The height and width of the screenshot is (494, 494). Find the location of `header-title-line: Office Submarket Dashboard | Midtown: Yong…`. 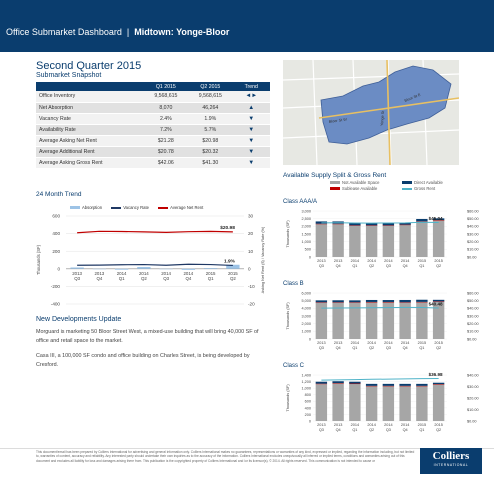

header-title-line: Office Submarket Dashboard | Midtown: Yong… is located at coordinates (117, 32).